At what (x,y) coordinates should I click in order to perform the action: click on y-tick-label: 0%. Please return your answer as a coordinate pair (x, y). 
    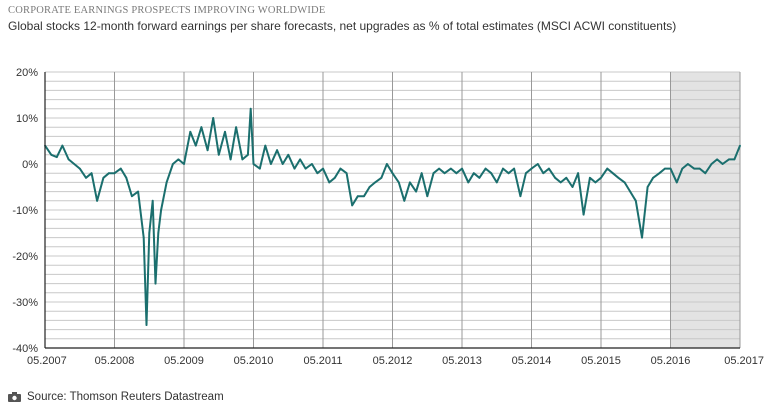
    Looking at the image, I should click on (30, 165).